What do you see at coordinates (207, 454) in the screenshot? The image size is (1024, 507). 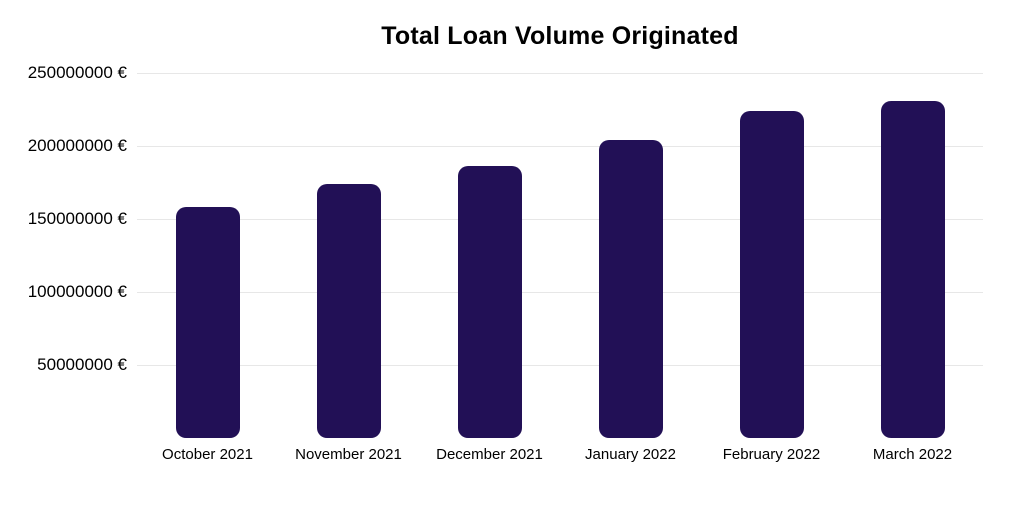 I see `x-axis-tick-label: October 2021` at bounding box center [207, 454].